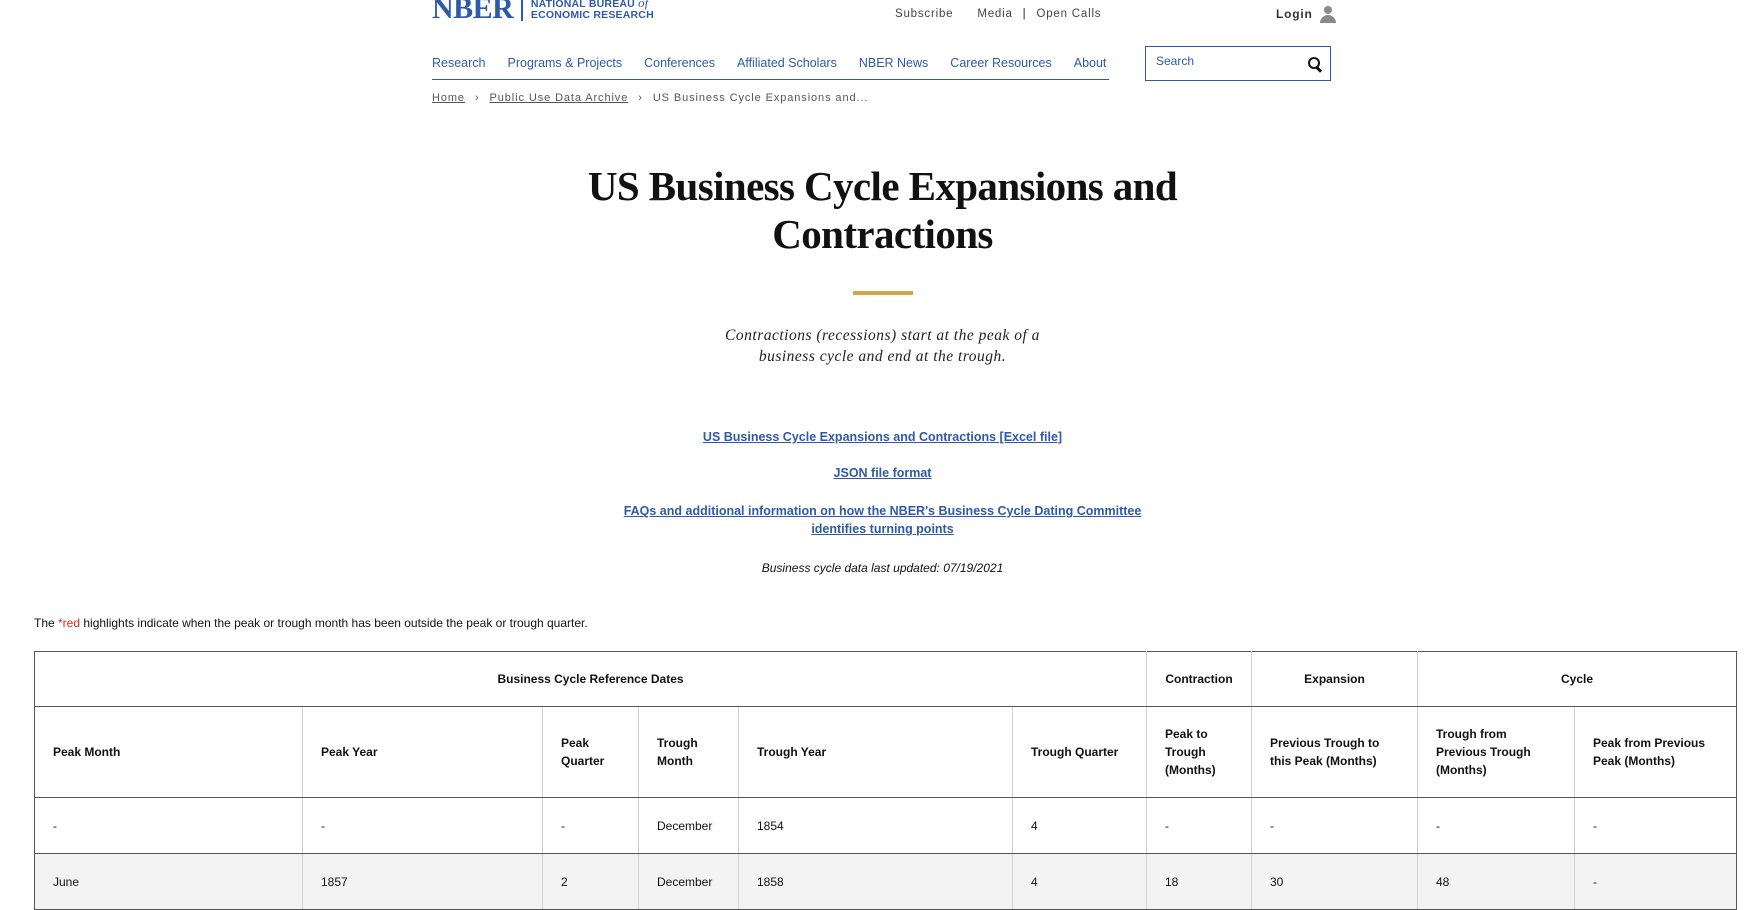 The width and height of the screenshot is (1749, 910). I want to click on group-cycle: Cycle, so click(1577, 679).